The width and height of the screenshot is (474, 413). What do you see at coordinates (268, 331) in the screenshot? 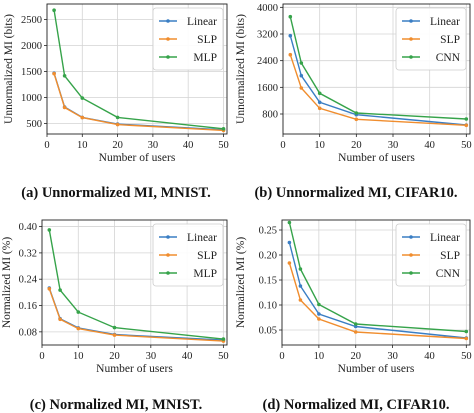
I see `y-tick-label: 0.05` at bounding box center [268, 331].